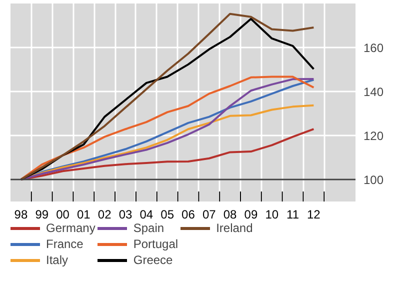 This screenshot has height=300, width=399. What do you see at coordinates (374, 92) in the screenshot?
I see `y-tick-label: 140` at bounding box center [374, 92].